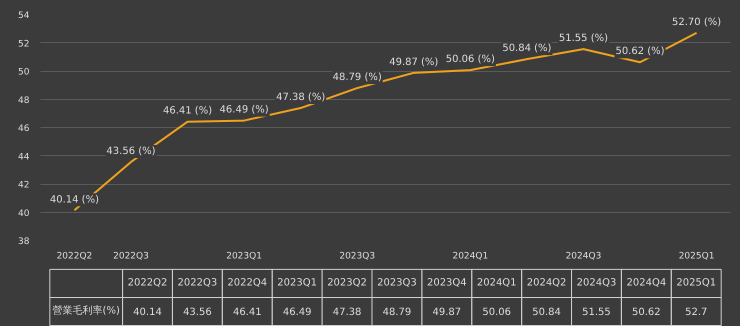 The width and height of the screenshot is (740, 326). What do you see at coordinates (74, 257) in the screenshot?
I see `x-tick-label: 2022Q2` at bounding box center [74, 257].